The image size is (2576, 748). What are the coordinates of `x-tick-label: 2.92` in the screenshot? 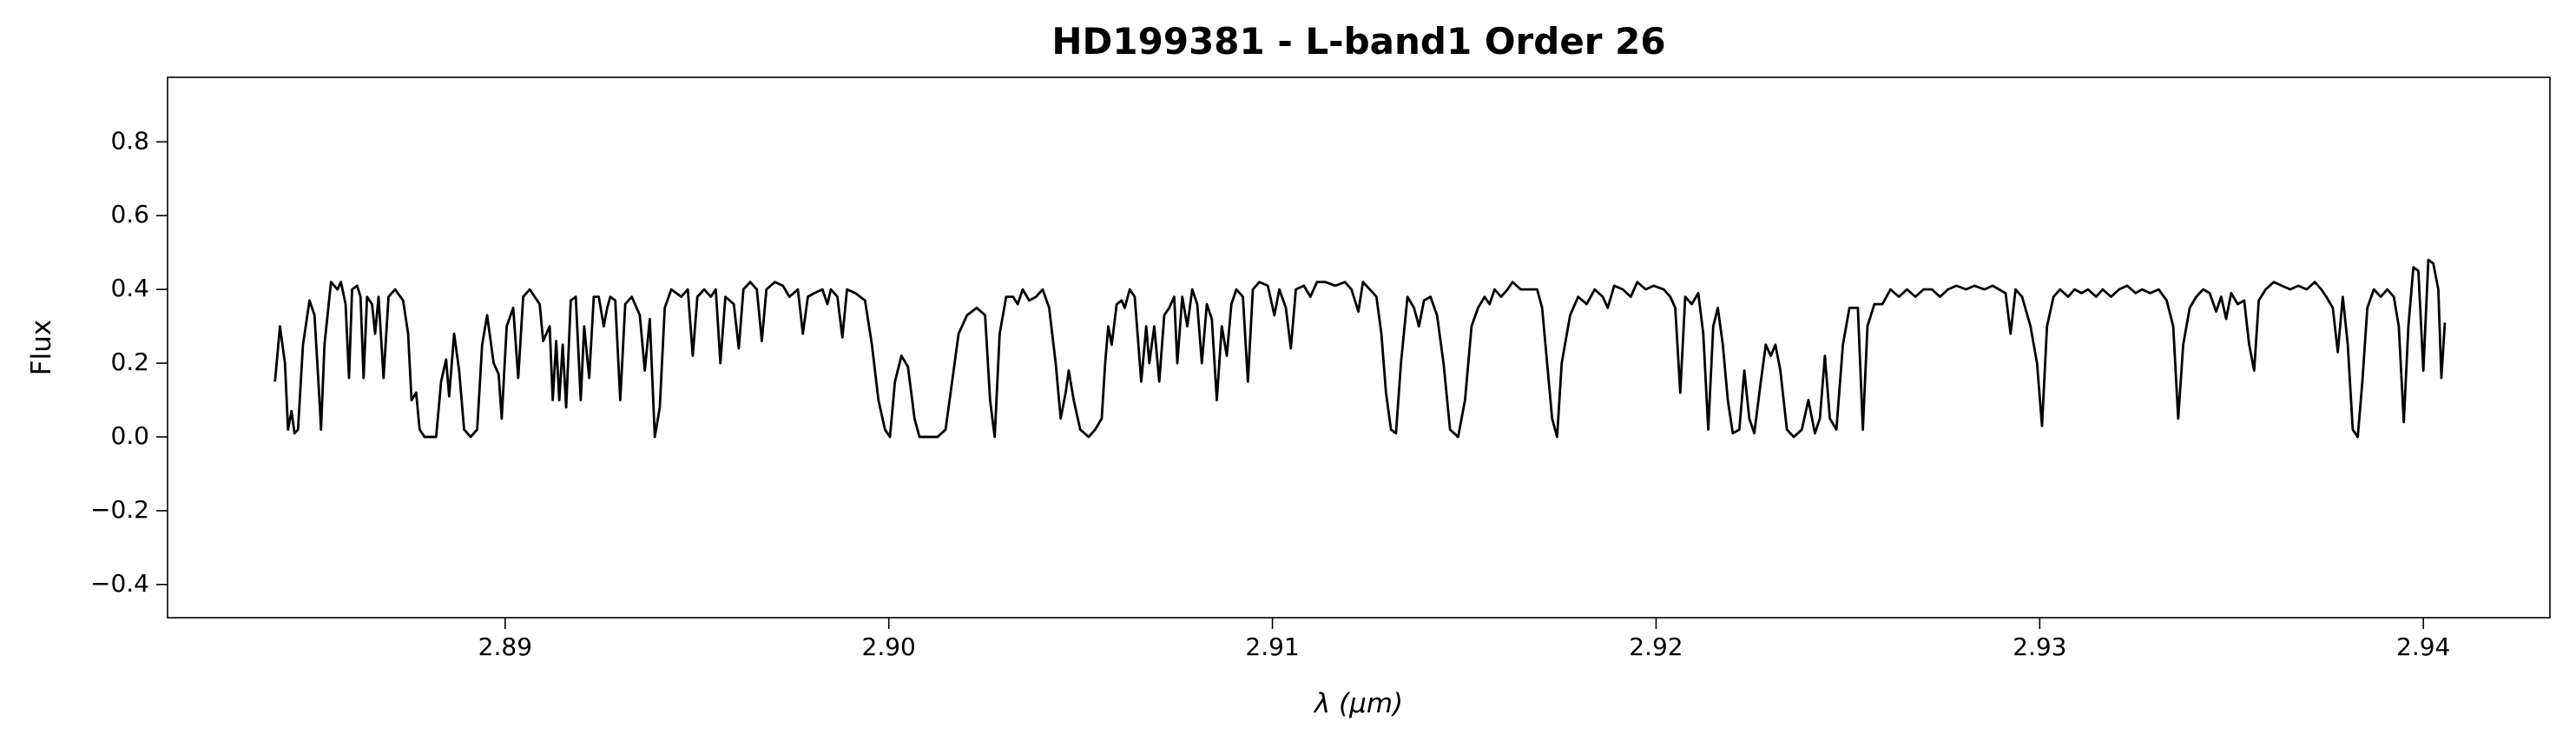 It's located at (1656, 646).